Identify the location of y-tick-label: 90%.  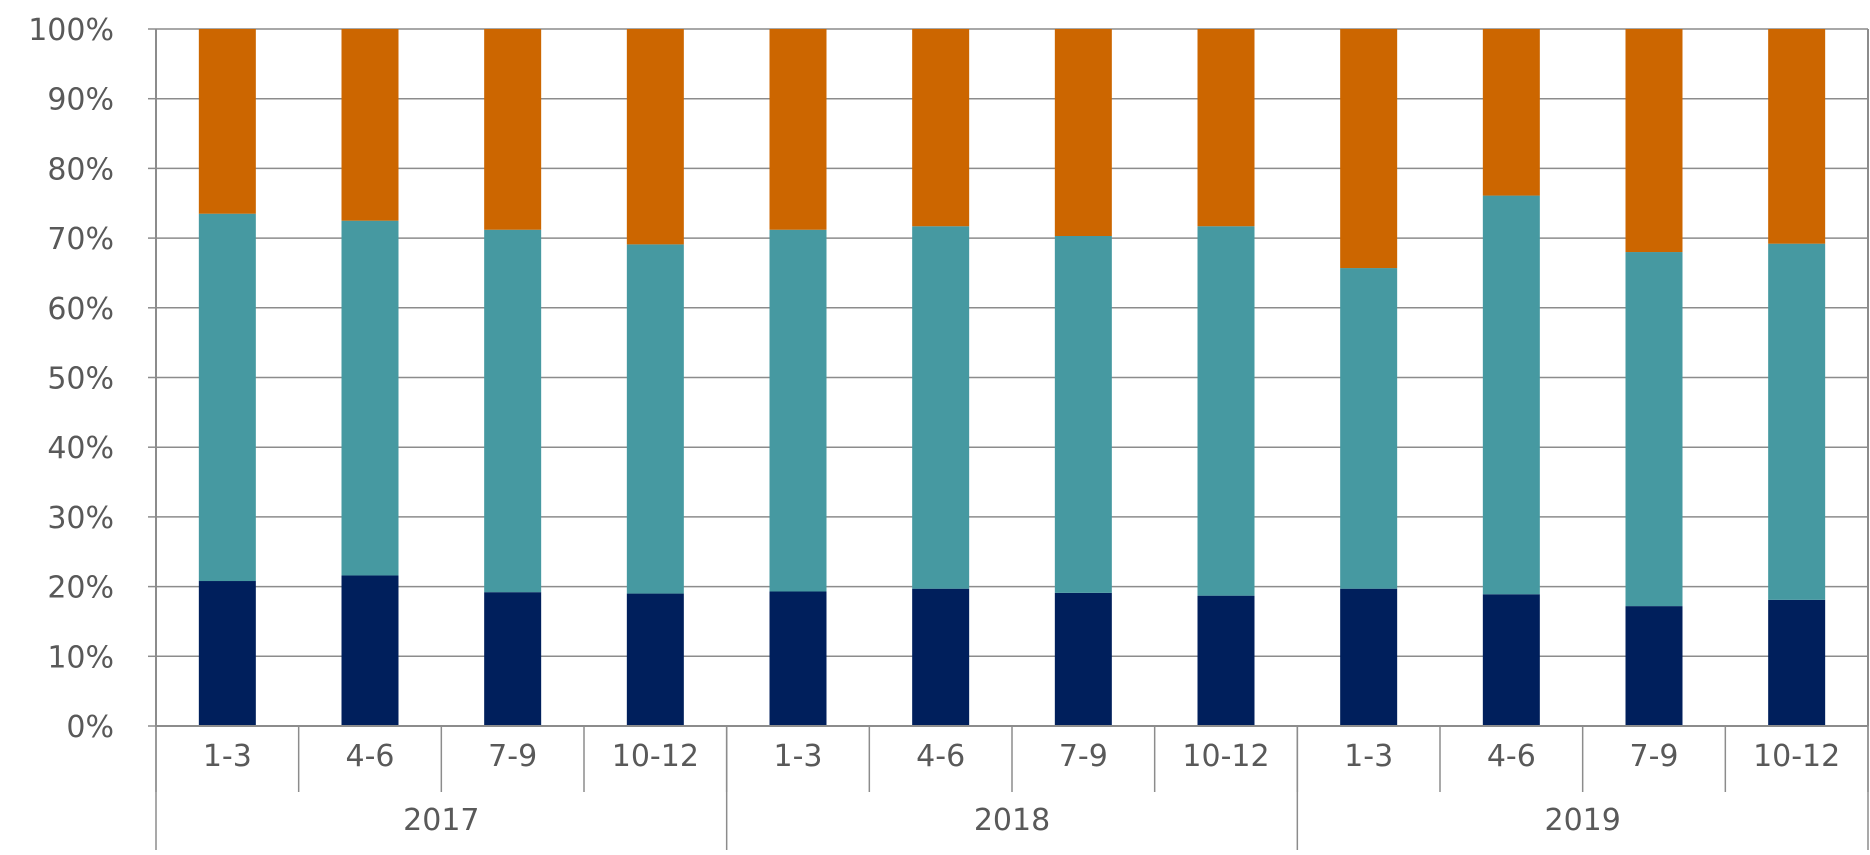
(80, 100).